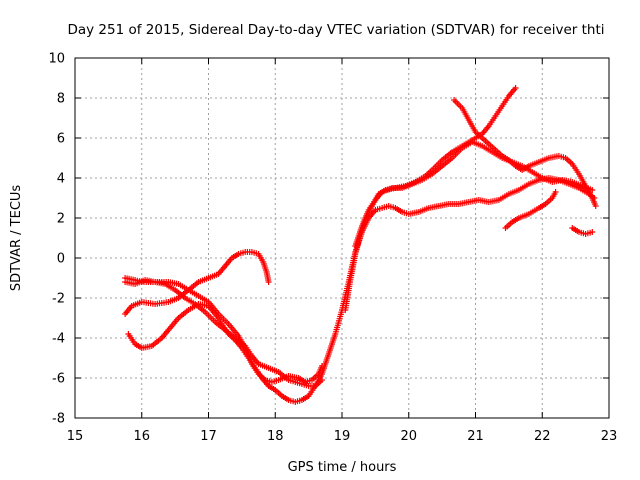 The image size is (640, 480). What do you see at coordinates (61, 139) in the screenshot?
I see `y-tick-label: 6` at bounding box center [61, 139].